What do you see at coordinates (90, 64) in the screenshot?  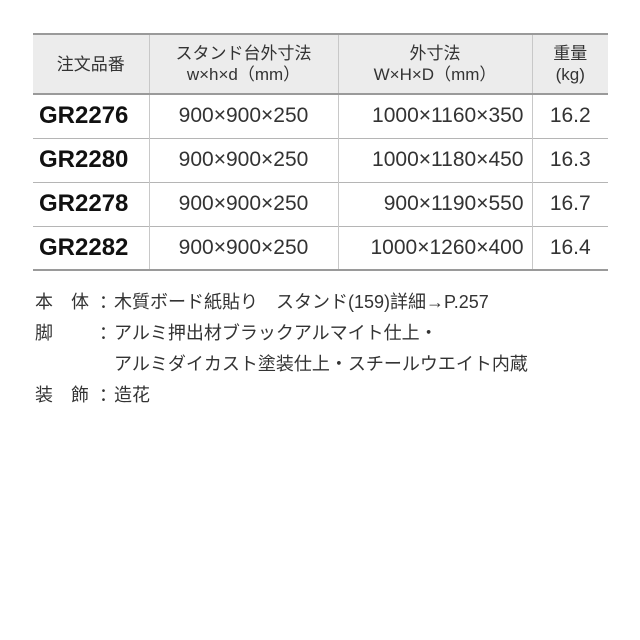 I see `header-code: 注文品番` at bounding box center [90, 64].